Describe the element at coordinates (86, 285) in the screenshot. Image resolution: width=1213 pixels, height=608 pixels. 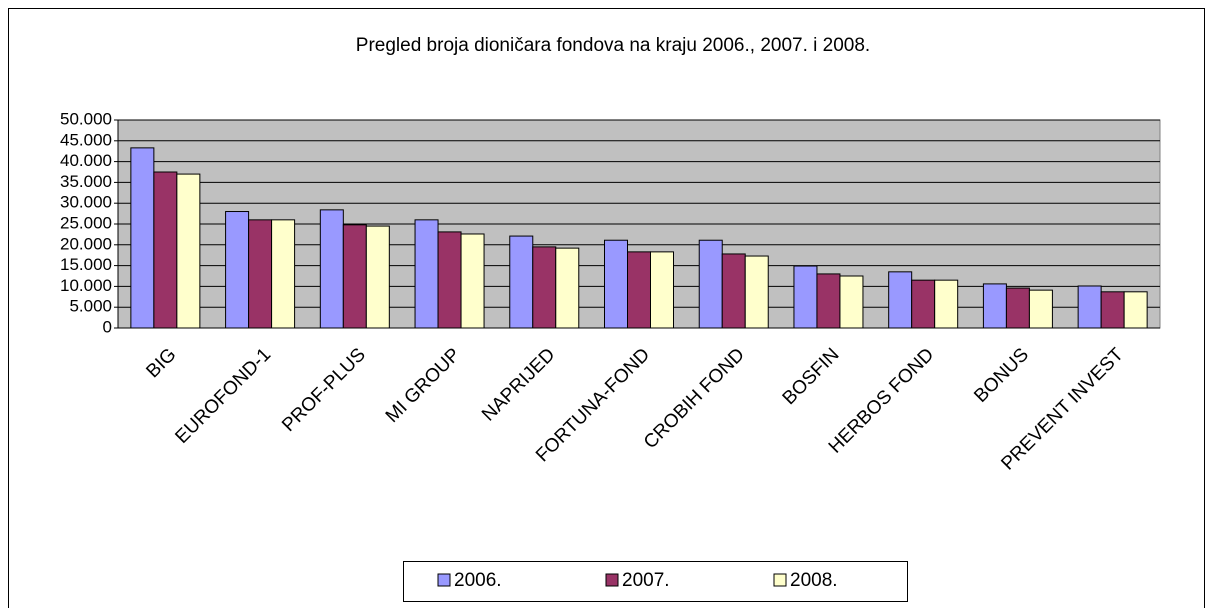
I see `y-tick-label: 10.000` at that location.